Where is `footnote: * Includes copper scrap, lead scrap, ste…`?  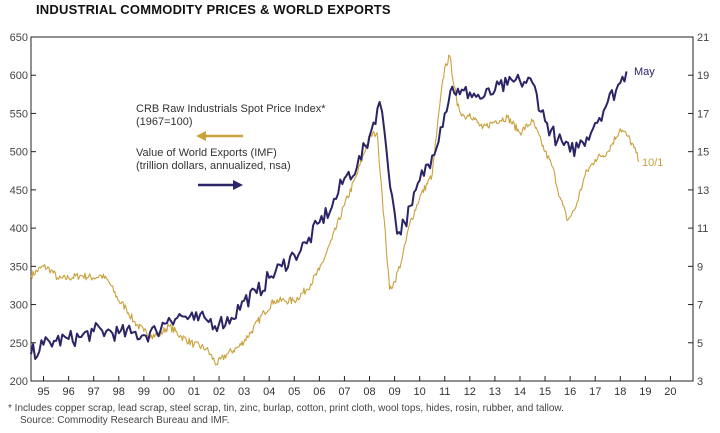
footnote: * Includes copper scrap, lead scrap, ste… is located at coordinates (286, 415).